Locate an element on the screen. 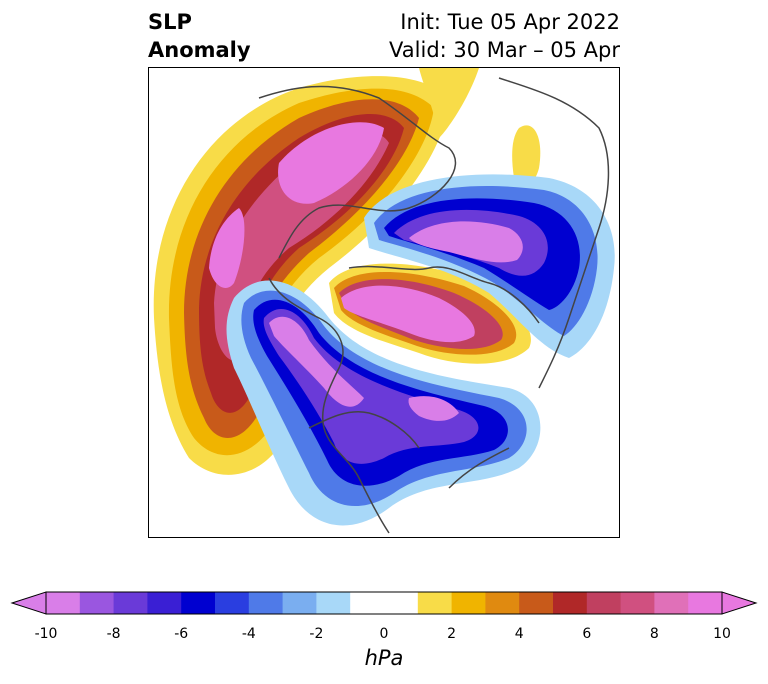 Image resolution: width=768 pixels, height=684 pixels. colorbar-min-arrow is located at coordinates (28, 603).